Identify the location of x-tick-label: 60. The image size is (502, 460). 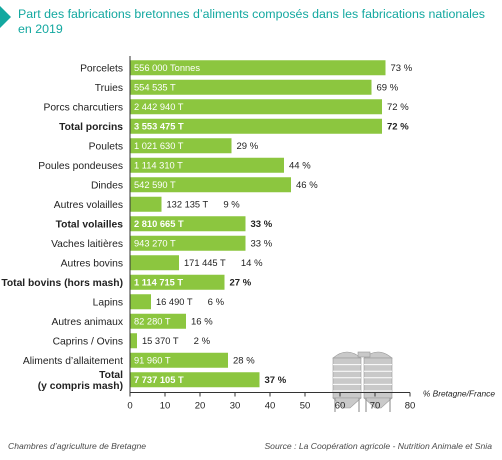
(340, 406).